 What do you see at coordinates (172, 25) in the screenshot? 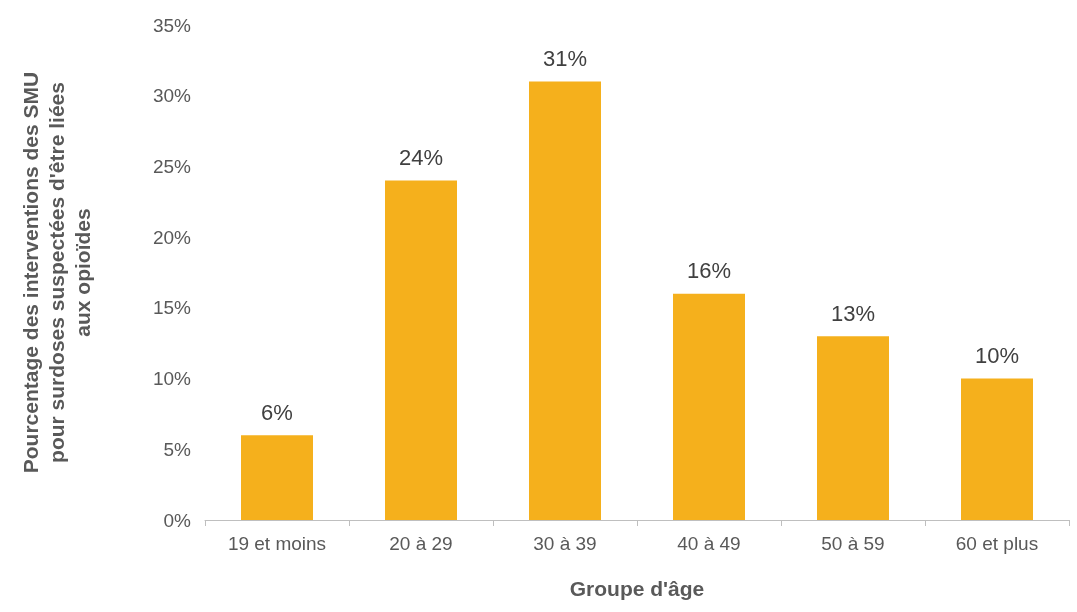
I see `y-tick-label: 35%` at bounding box center [172, 25].